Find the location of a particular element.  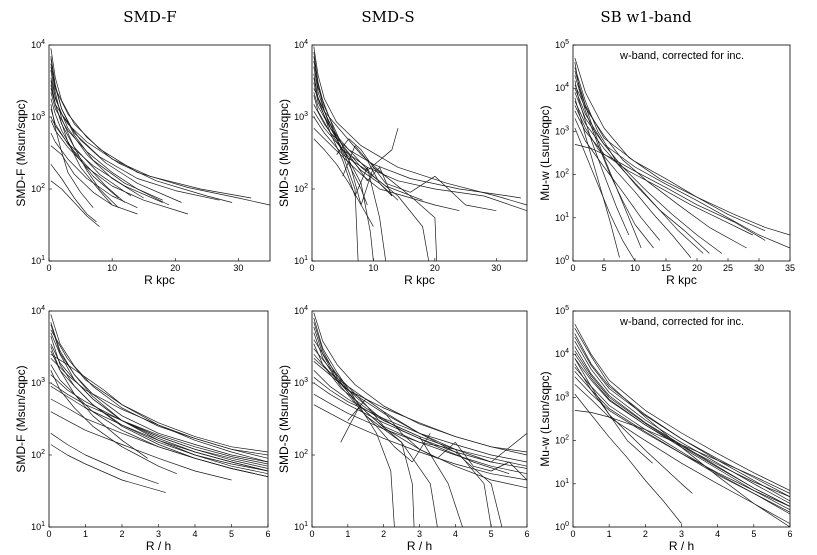

x-tick-label: 10 is located at coordinates (373, 268).